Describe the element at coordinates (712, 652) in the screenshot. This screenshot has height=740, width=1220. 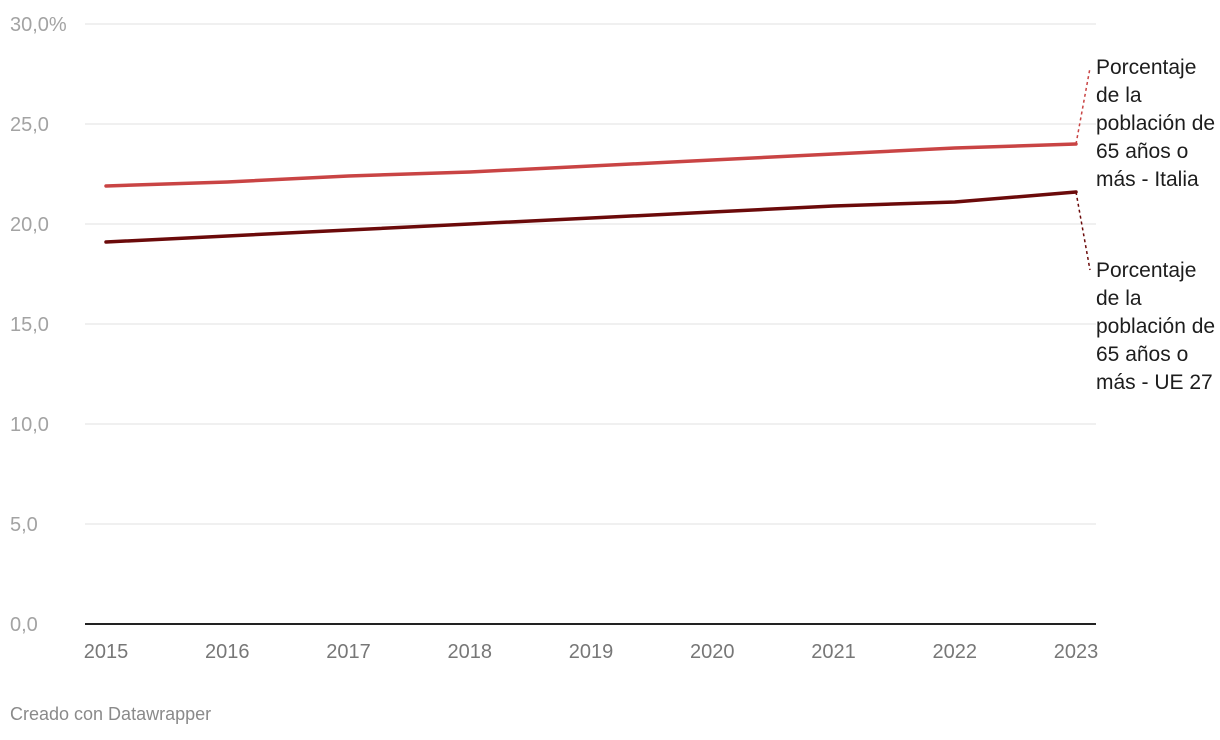
I see `x-tick-label: 2020` at that location.